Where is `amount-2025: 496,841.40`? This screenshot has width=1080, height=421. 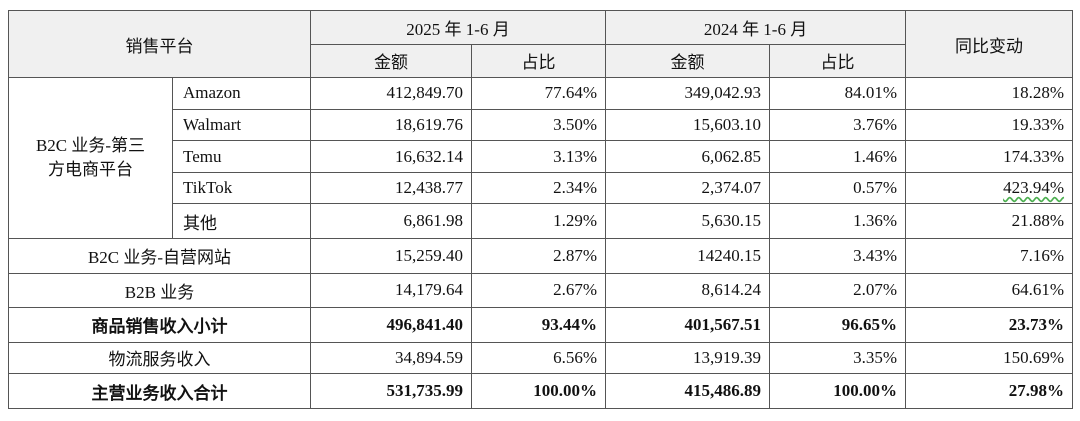
amount-2025: 496,841.40 is located at coordinates (391, 325).